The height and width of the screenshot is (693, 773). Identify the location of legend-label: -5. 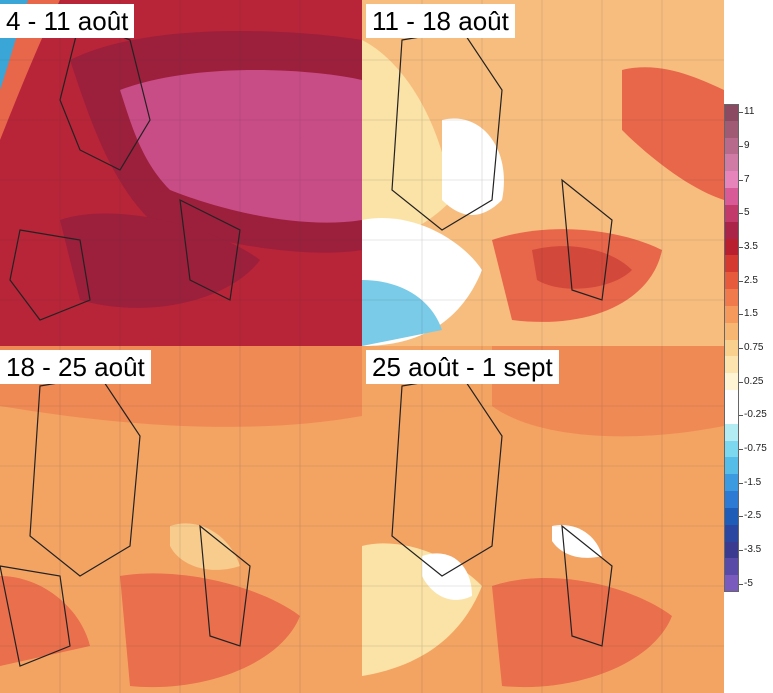
(748, 583).